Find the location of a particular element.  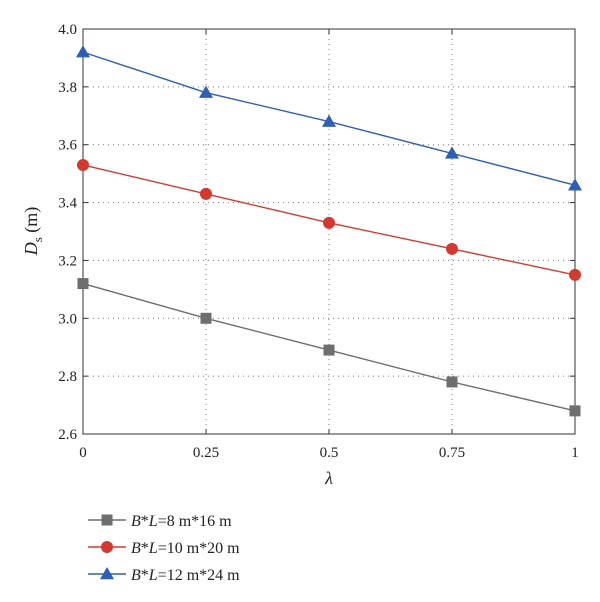

x-tick-label: 0 is located at coordinates (83, 453).